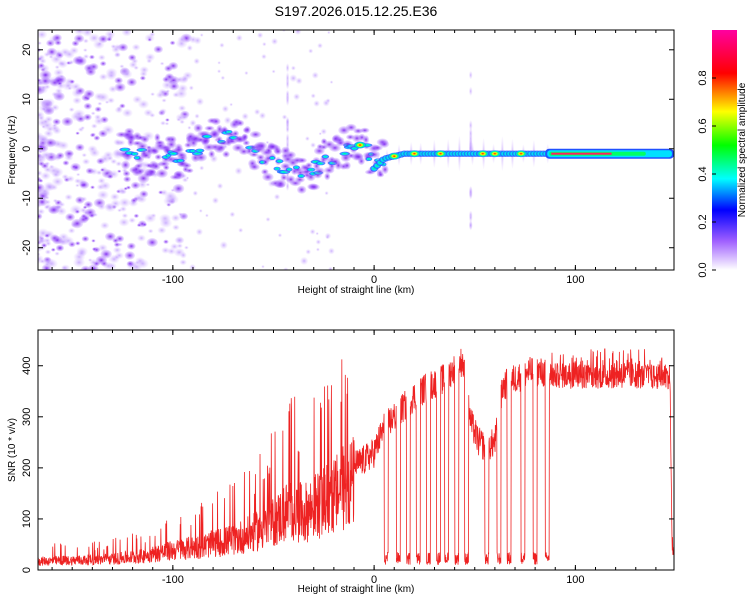  Describe the element at coordinates (27, 366) in the screenshot. I see `snr-ytick-label: 400` at that location.